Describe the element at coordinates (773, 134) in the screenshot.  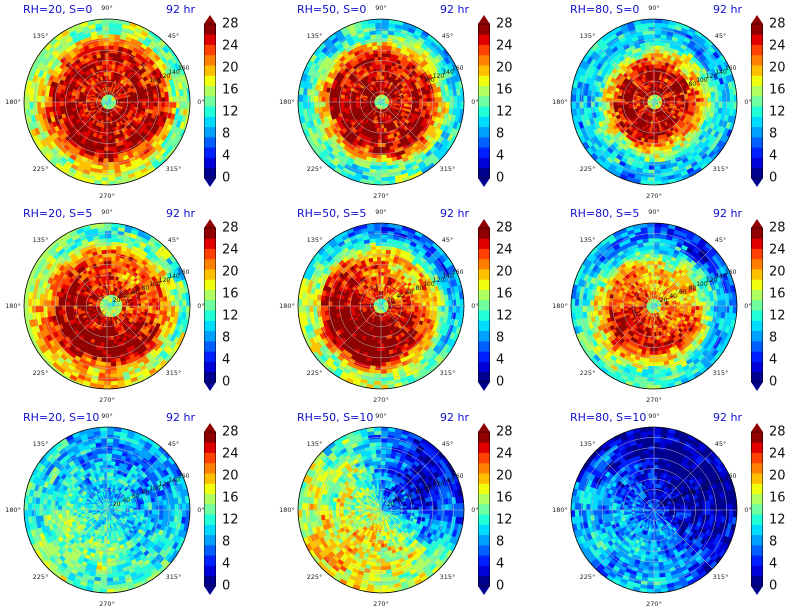
I see `colorbar-tick-label: 8` at that location.